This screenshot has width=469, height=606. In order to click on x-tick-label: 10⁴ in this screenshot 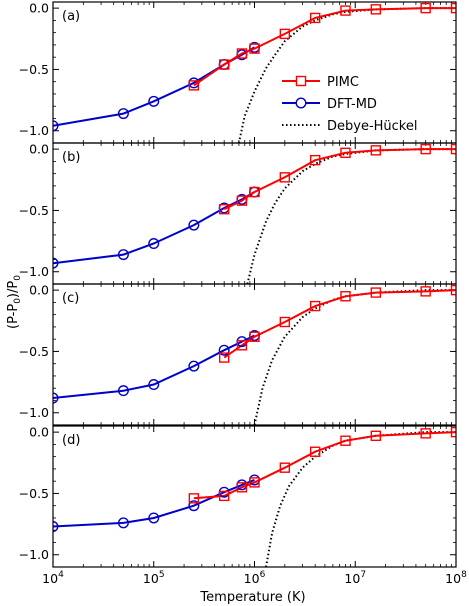, I will do `click(53, 578)`.